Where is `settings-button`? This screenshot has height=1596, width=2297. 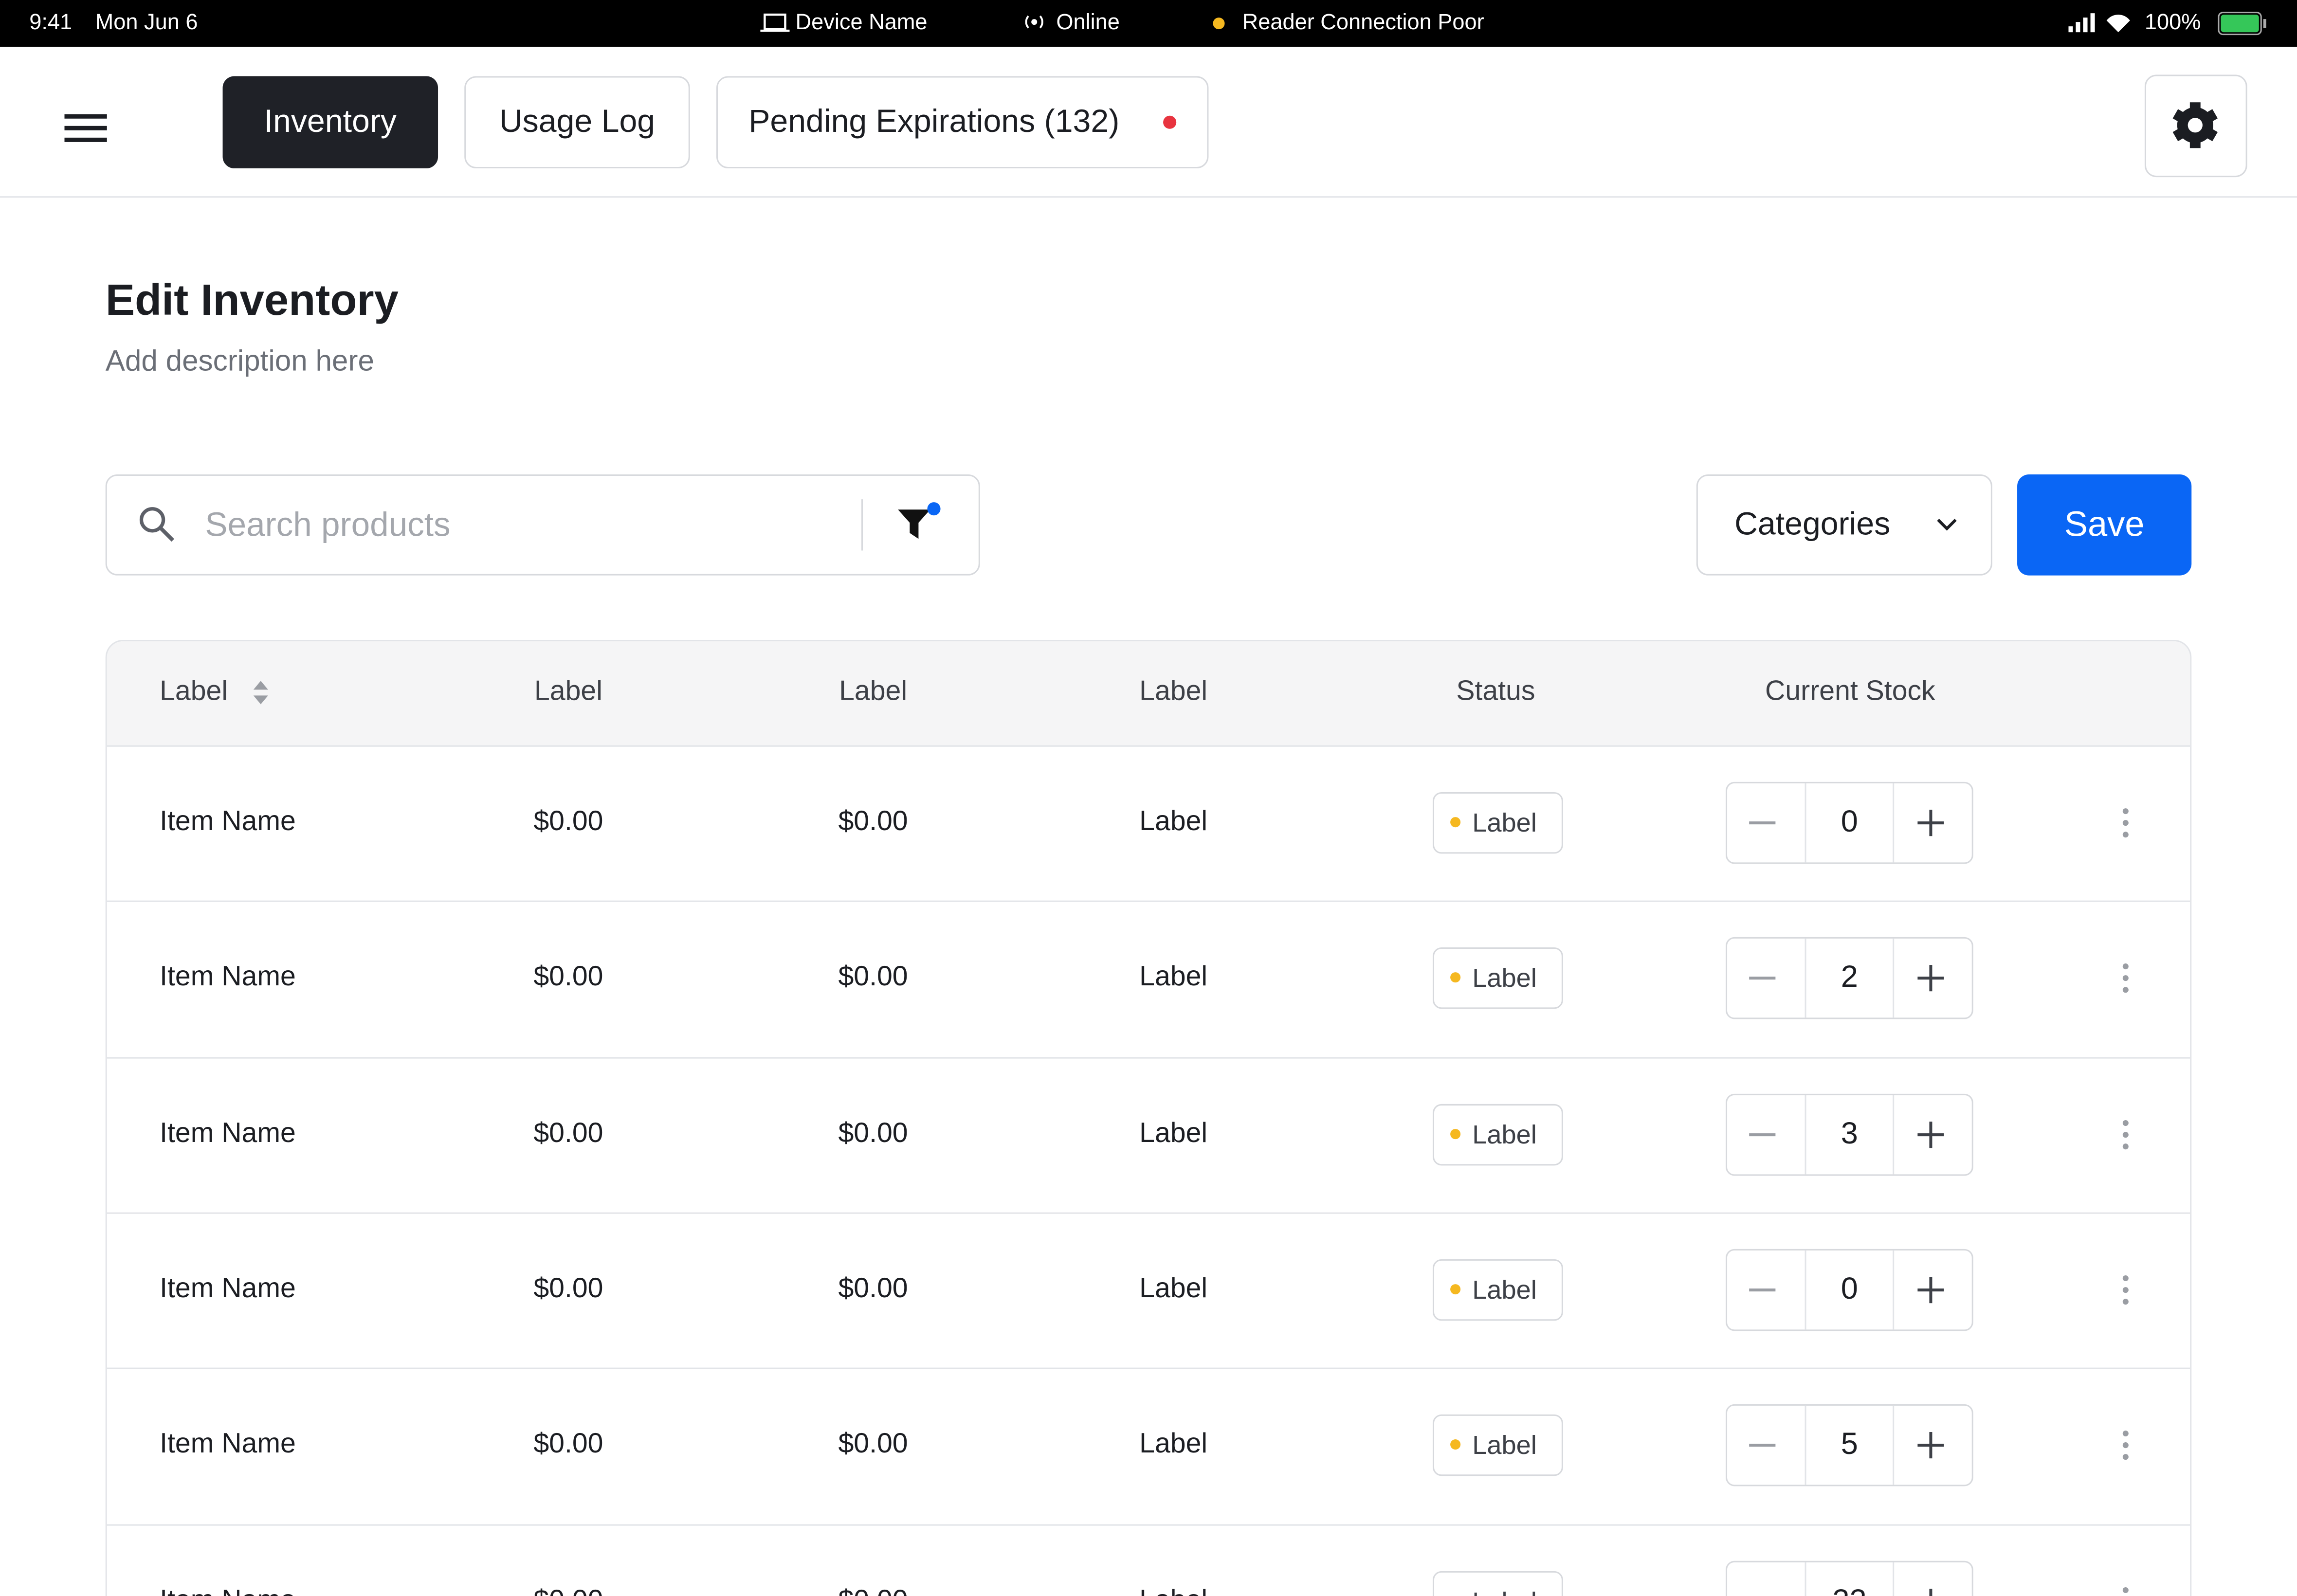 settings-button is located at coordinates (2196, 126).